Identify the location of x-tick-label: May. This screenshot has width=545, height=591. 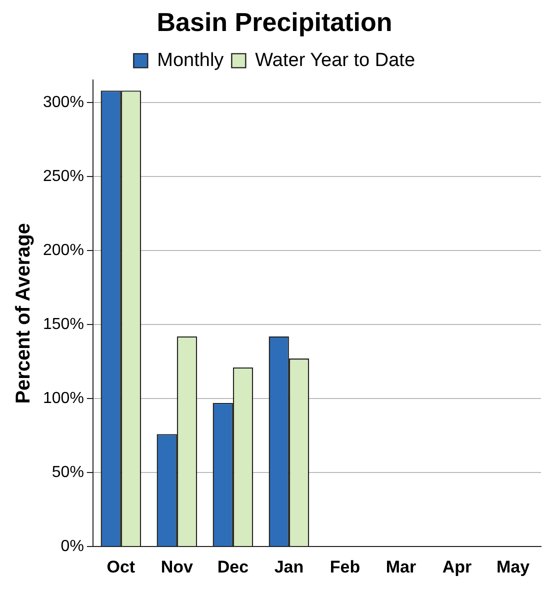
(513, 566).